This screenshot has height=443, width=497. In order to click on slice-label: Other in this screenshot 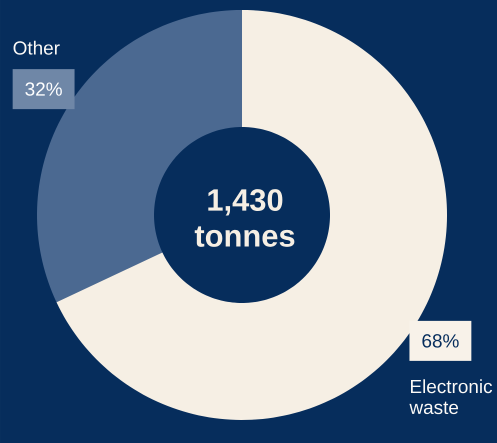, I will do `click(37, 47)`.